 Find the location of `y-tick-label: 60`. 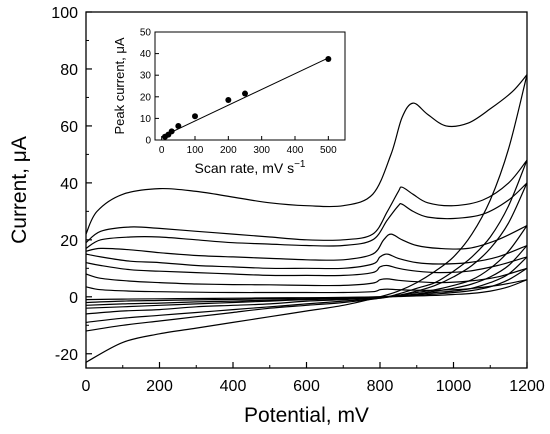

y-tick-label: 60 is located at coordinates (69, 127).